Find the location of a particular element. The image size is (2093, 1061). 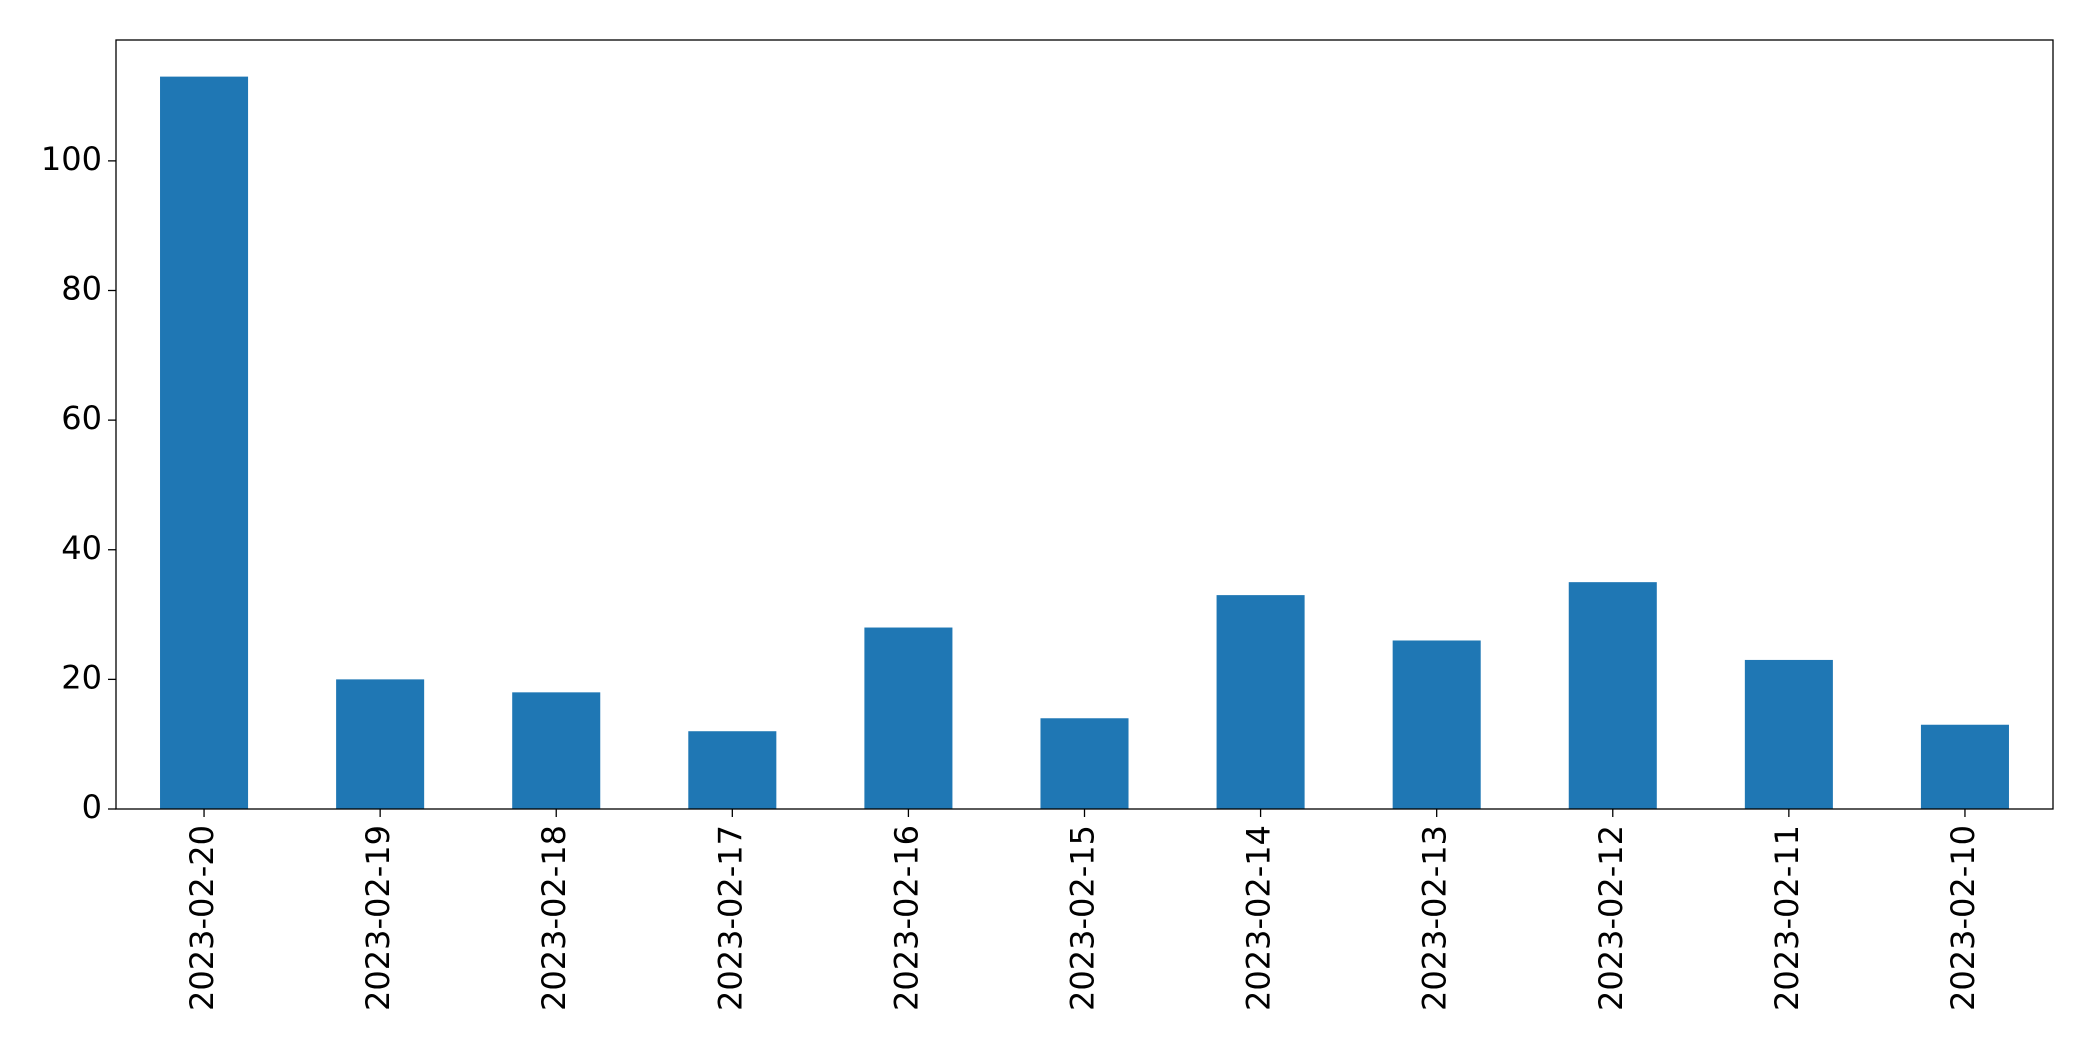

y-tick-label: 100 is located at coordinates (71, 159).